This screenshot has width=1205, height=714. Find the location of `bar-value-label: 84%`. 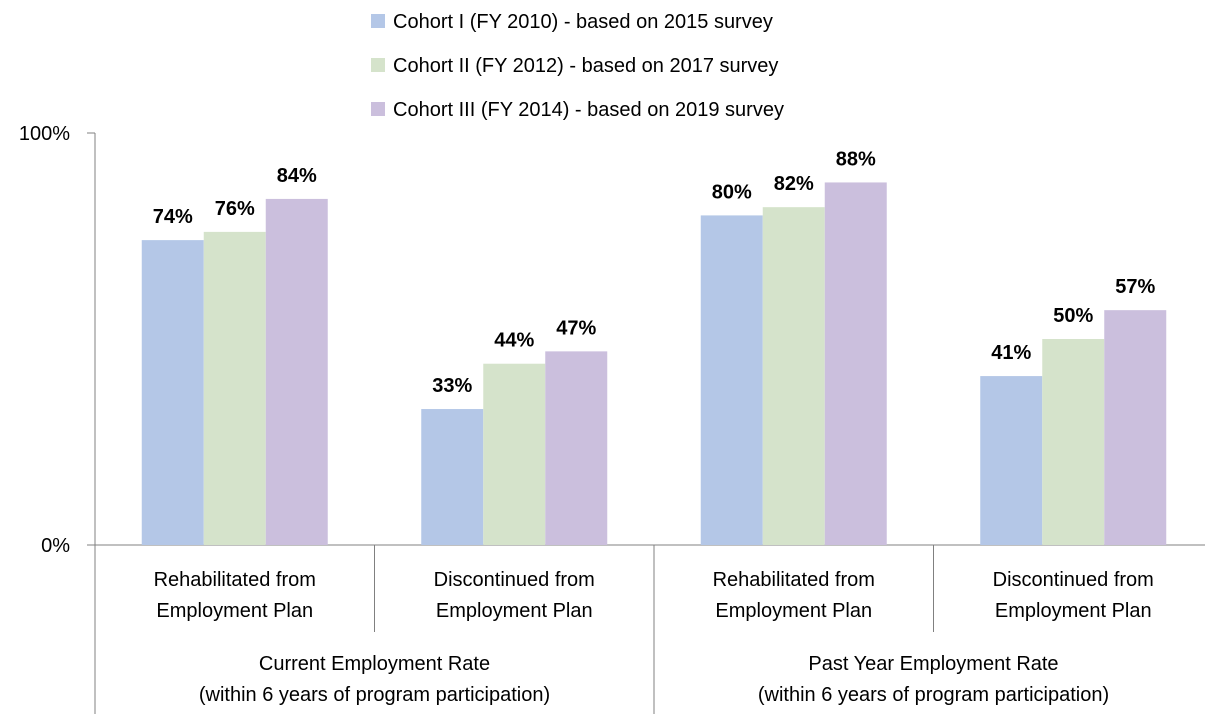

bar-value-label: 84% is located at coordinates (297, 176).